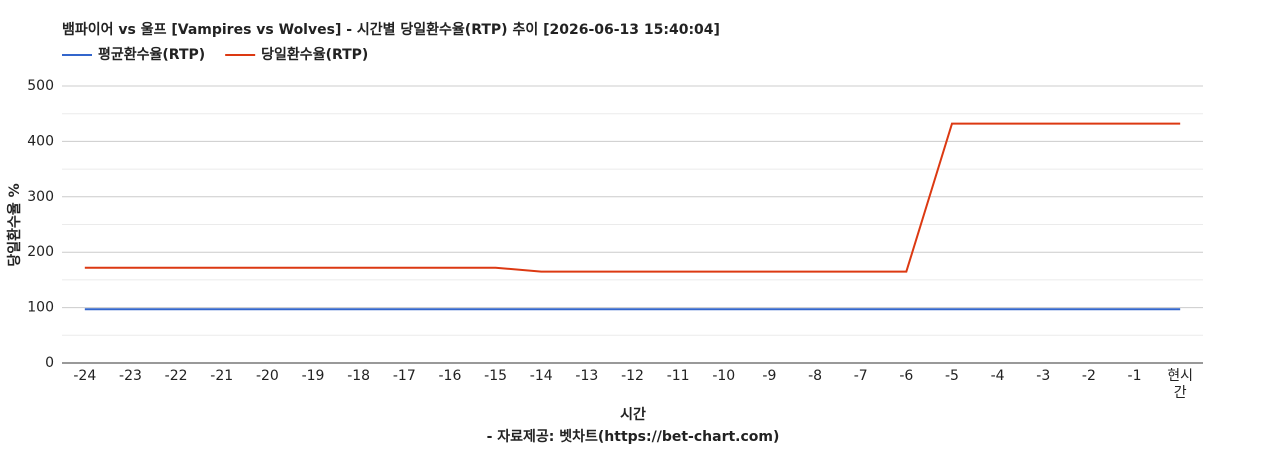  Describe the element at coordinates (860, 376) in the screenshot. I see `x-tick-label: -7` at that location.